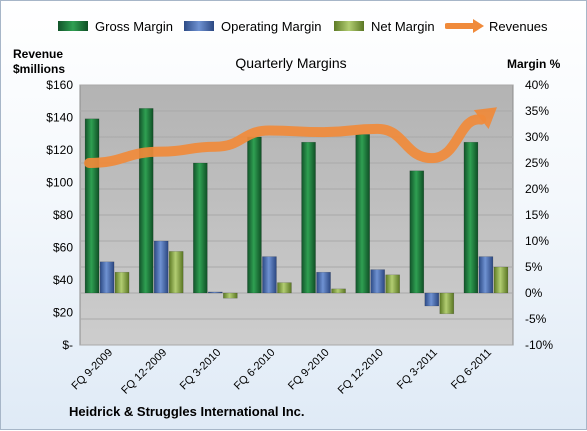  Describe the element at coordinates (309, 370) in the screenshot. I see `category-label: FQ 9-2010` at that location.